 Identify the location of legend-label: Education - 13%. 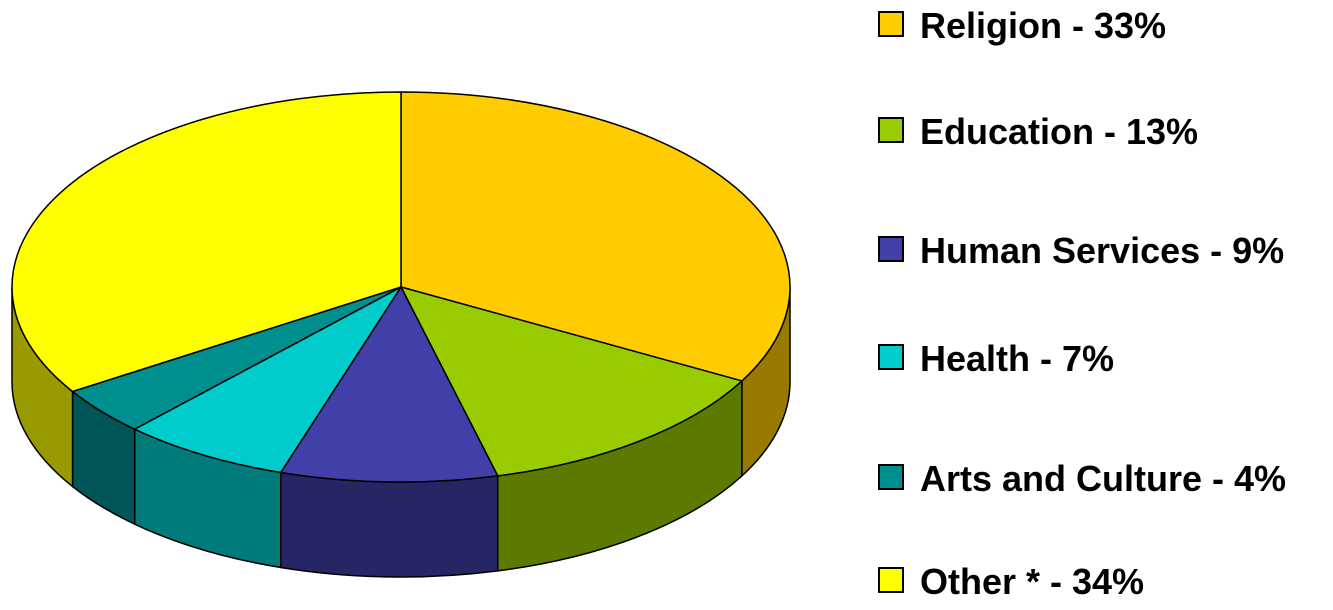
(1059, 131).